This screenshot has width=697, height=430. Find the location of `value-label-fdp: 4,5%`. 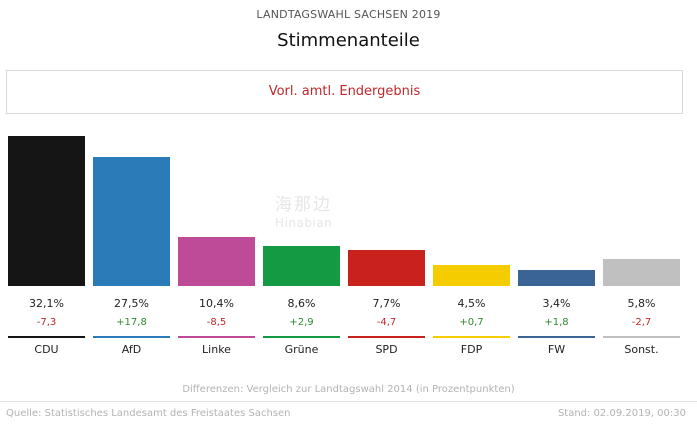

value-label-fdp: 4,5% is located at coordinates (471, 303).